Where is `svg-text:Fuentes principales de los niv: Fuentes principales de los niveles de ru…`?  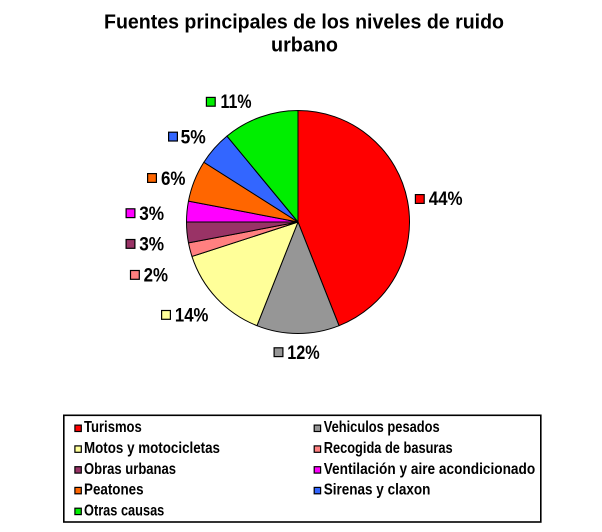
svg-text:Fuentes principales de los niv: Fuentes principales de los niveles de ru… is located at coordinates (304, 22).